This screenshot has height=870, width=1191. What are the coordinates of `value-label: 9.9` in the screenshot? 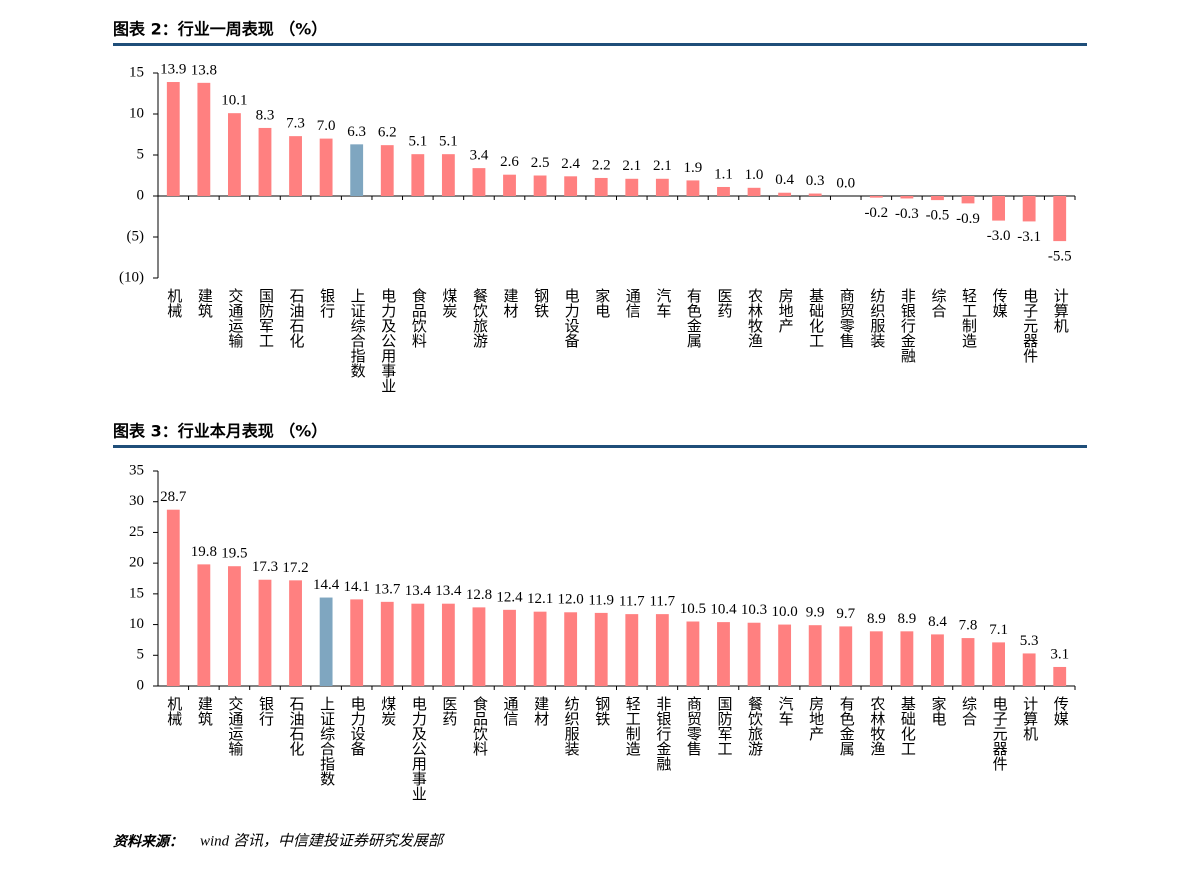 It's located at (815, 613).